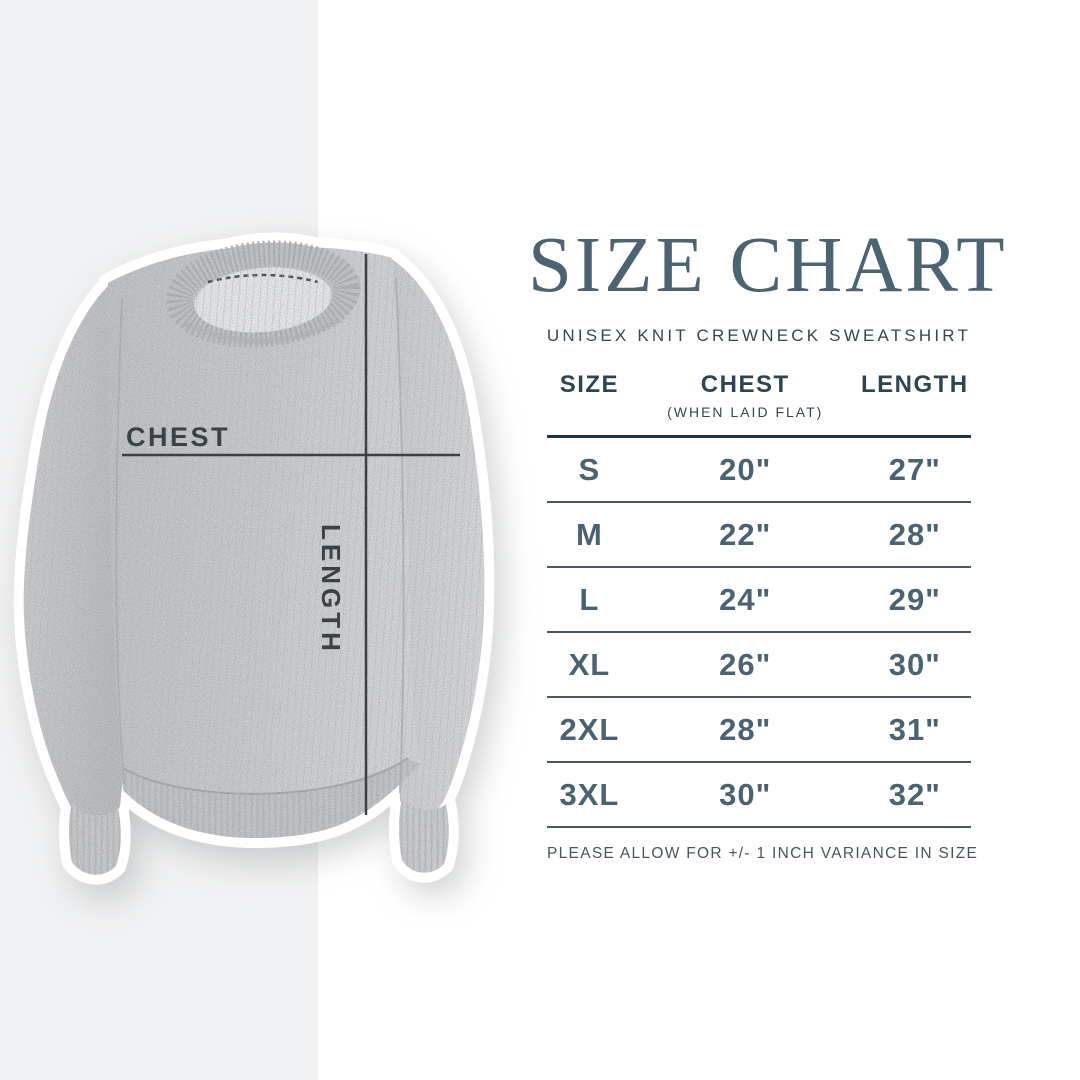 Image resolution: width=1080 pixels, height=1080 pixels. I want to click on chest-cell: 28", so click(745, 729).